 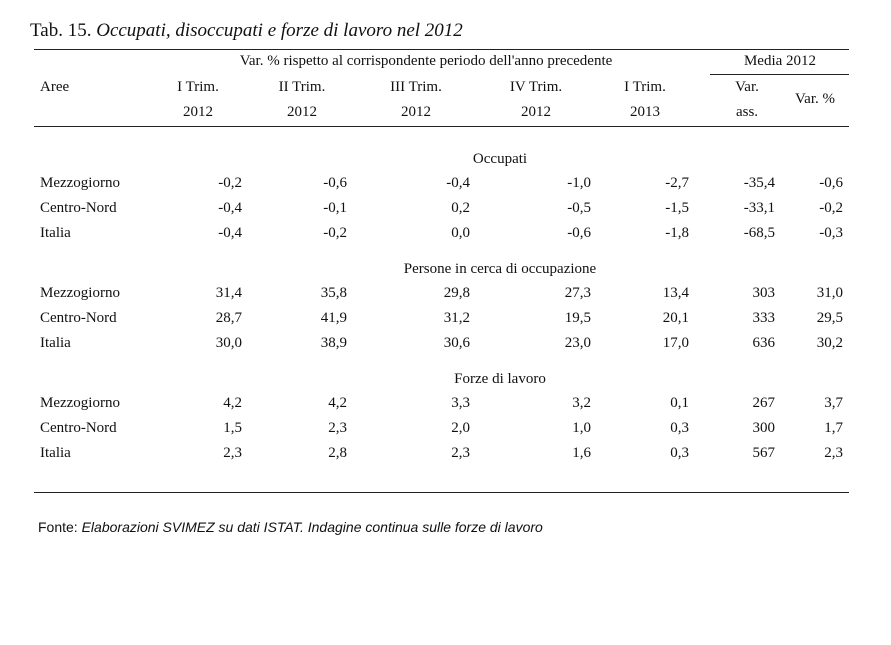 What do you see at coordinates (831, 233) in the screenshot?
I see `table-cell: -0,3` at bounding box center [831, 233].